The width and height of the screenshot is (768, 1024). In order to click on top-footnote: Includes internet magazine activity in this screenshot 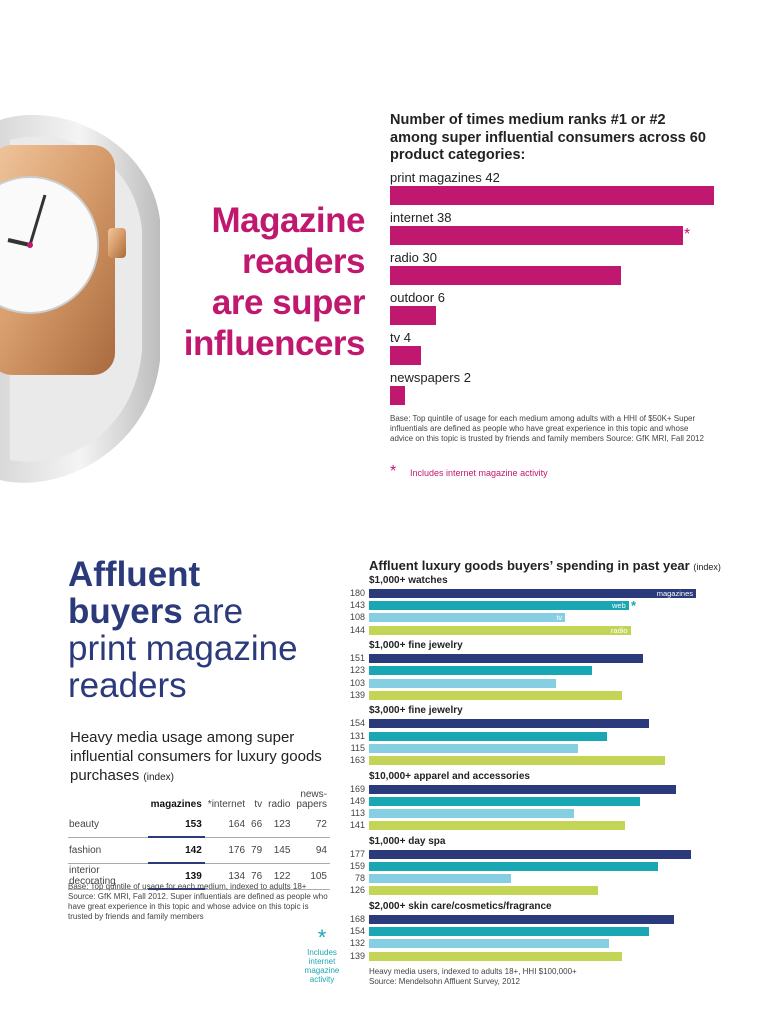, I will do `click(479, 473)`.